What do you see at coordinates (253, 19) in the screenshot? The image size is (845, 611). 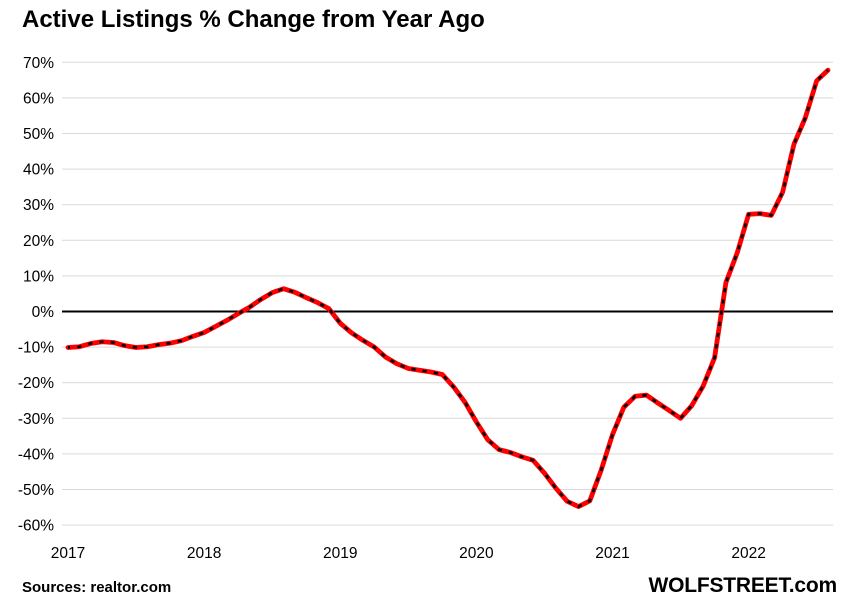 I see `chart-title: Active Listings % Change from Year Ago` at bounding box center [253, 19].